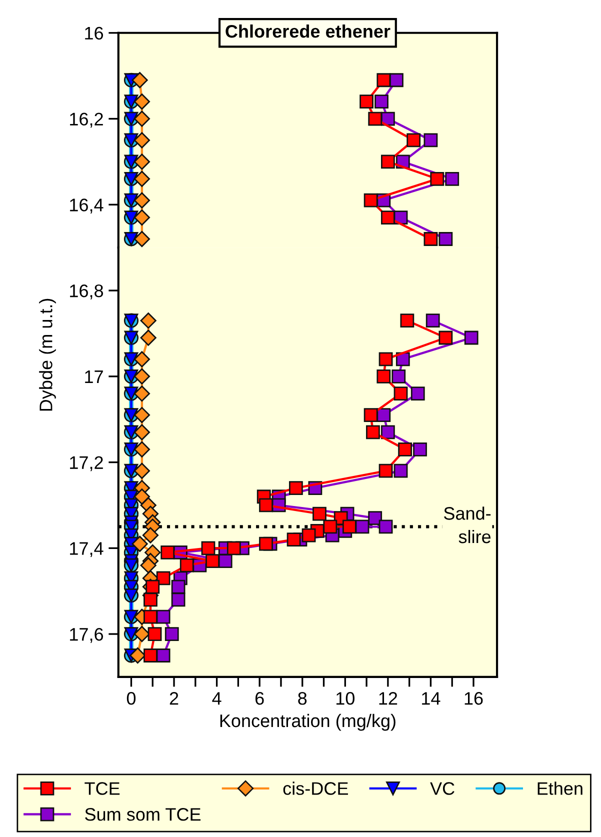 Image resolution: width=601 pixels, height=837 pixels. What do you see at coordinates (431, 698) in the screenshot?
I see `x-tick-label: 14` at bounding box center [431, 698].